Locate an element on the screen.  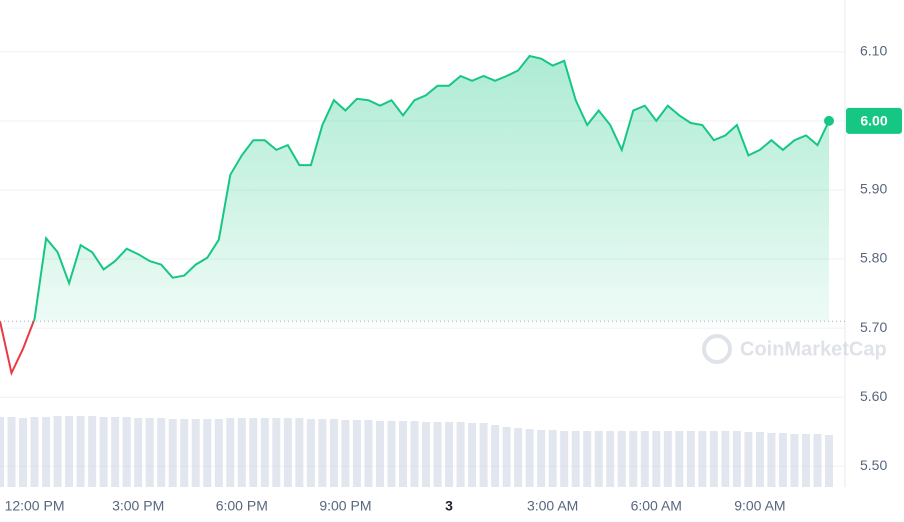
price-tag-label: 6.00 is located at coordinates (873, 121).